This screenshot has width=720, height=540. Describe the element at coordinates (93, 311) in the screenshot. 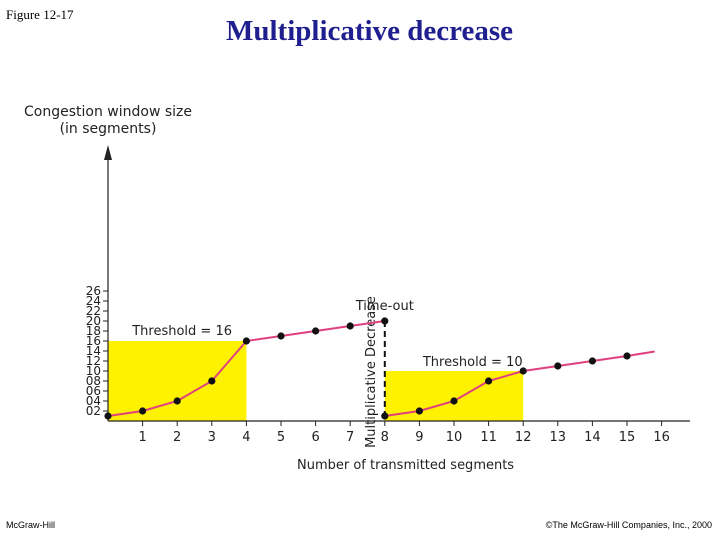

I see `y-tick-label-22: 22` at that location.